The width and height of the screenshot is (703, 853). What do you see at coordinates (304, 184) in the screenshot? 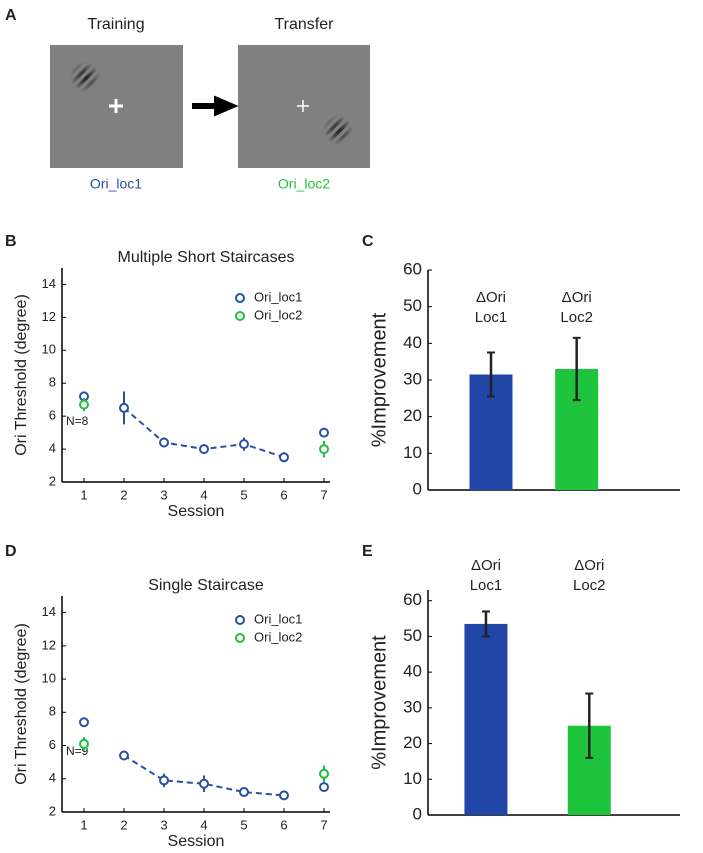
I see `stimulus-label: Ori_loc2` at bounding box center [304, 184].